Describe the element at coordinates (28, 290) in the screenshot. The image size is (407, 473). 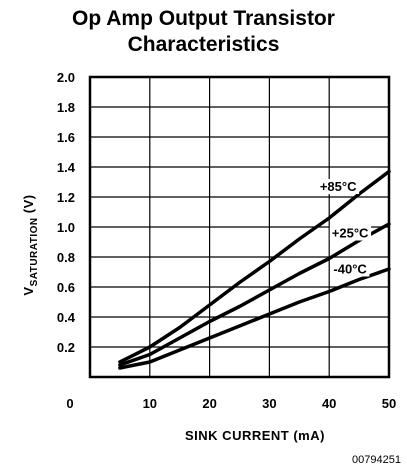
I see `y-axis-label-main: V` at that location.